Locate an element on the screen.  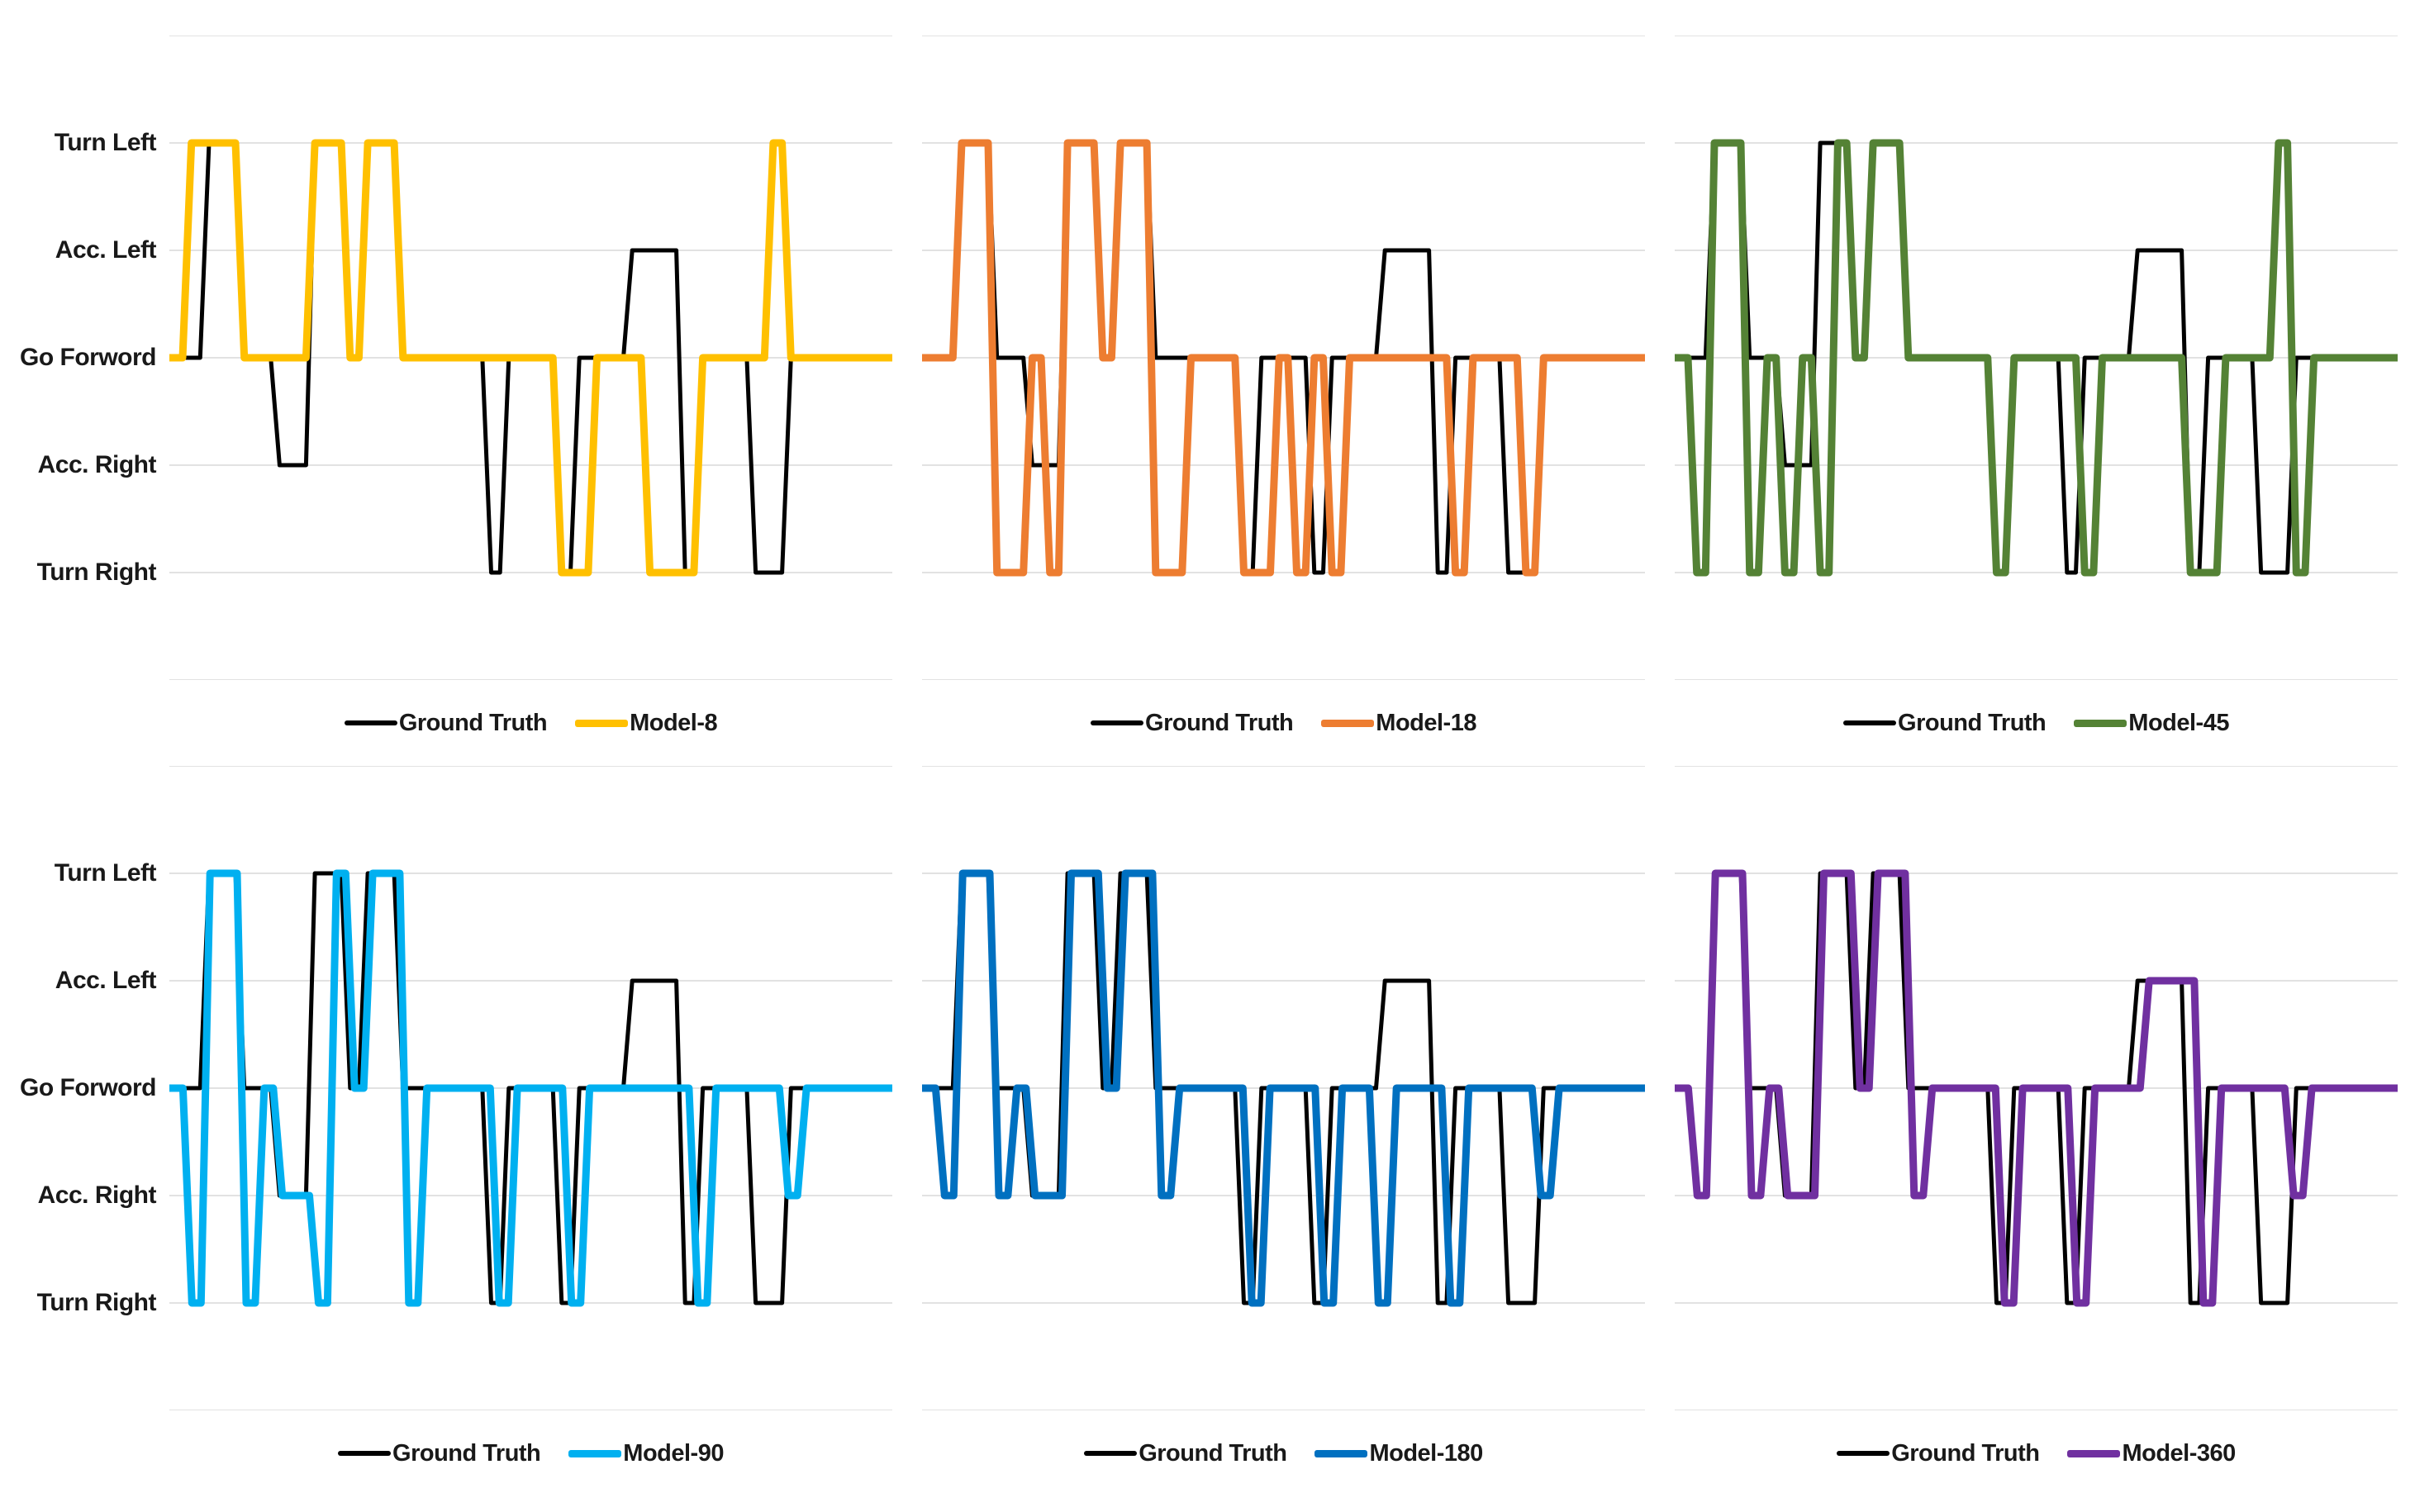
model-360-line-swatch-icon is located at coordinates (2094, 1453).